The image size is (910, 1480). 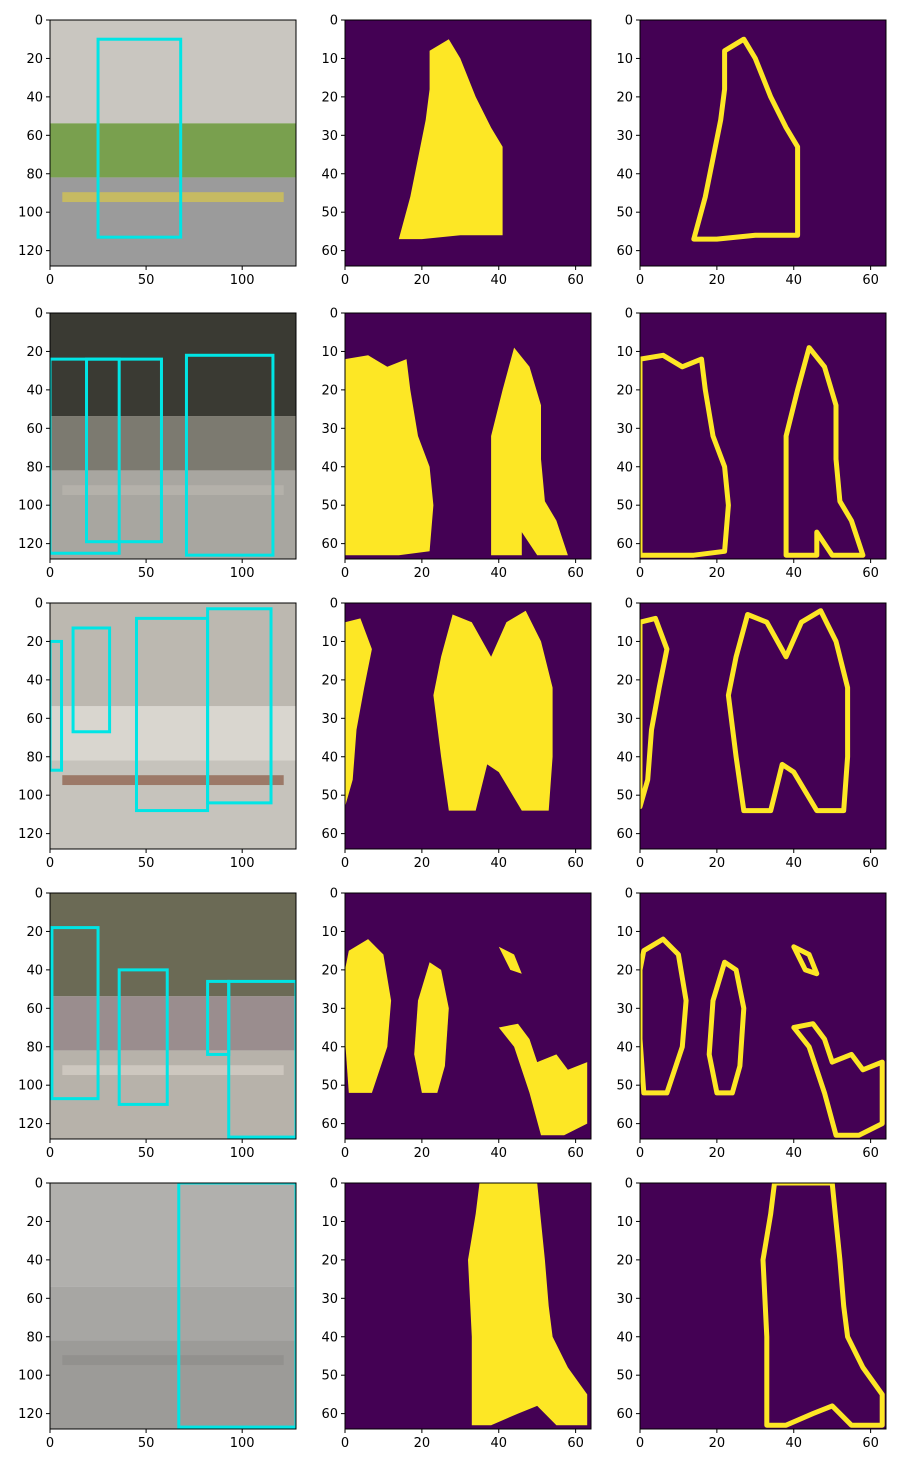 I want to click on subplot-r1-c1: 0 50 100 0 20 40 60 80 100 120, so click(x=157, y=151).